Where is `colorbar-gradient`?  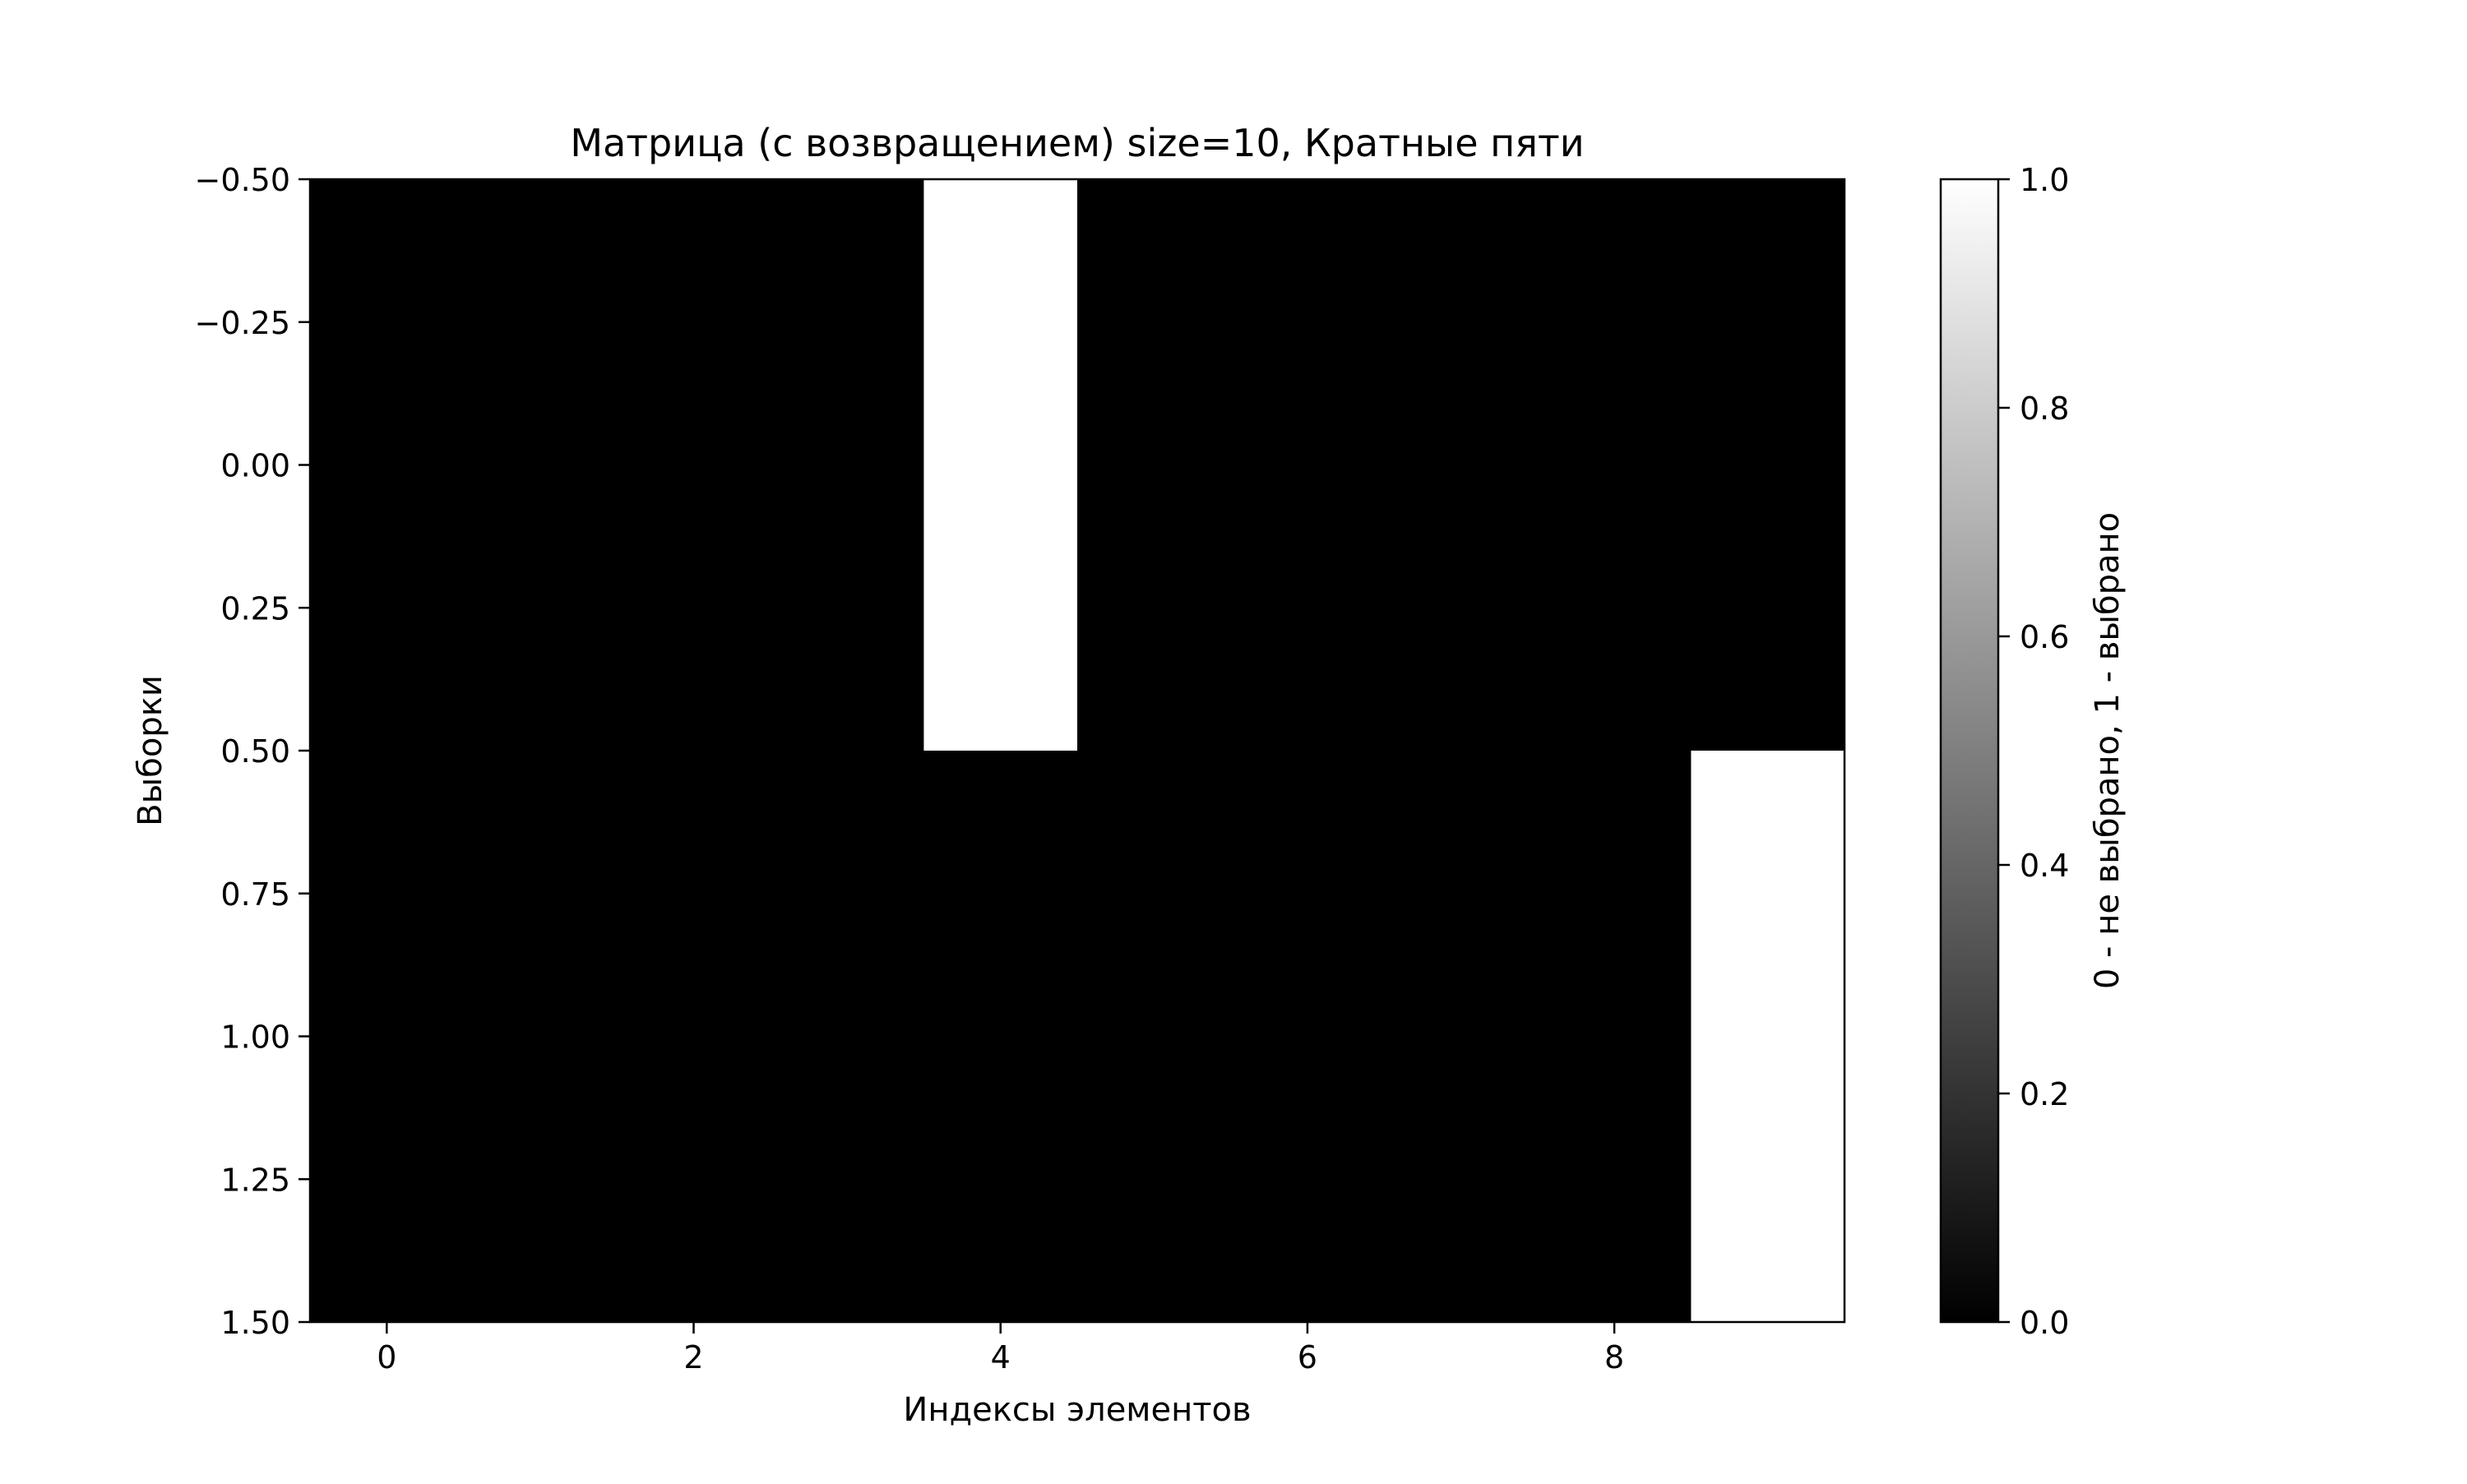 colorbar-gradient is located at coordinates (1970, 750).